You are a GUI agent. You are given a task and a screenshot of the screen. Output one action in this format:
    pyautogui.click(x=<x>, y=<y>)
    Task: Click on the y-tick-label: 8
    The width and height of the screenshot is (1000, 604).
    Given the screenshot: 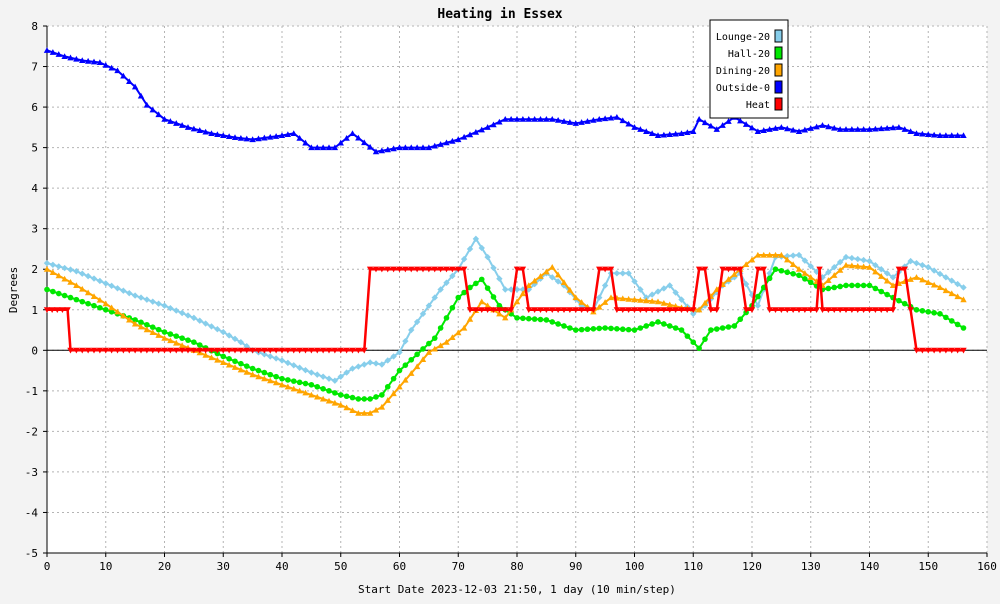 What is the action you would take?
    pyautogui.click(x=34, y=26)
    